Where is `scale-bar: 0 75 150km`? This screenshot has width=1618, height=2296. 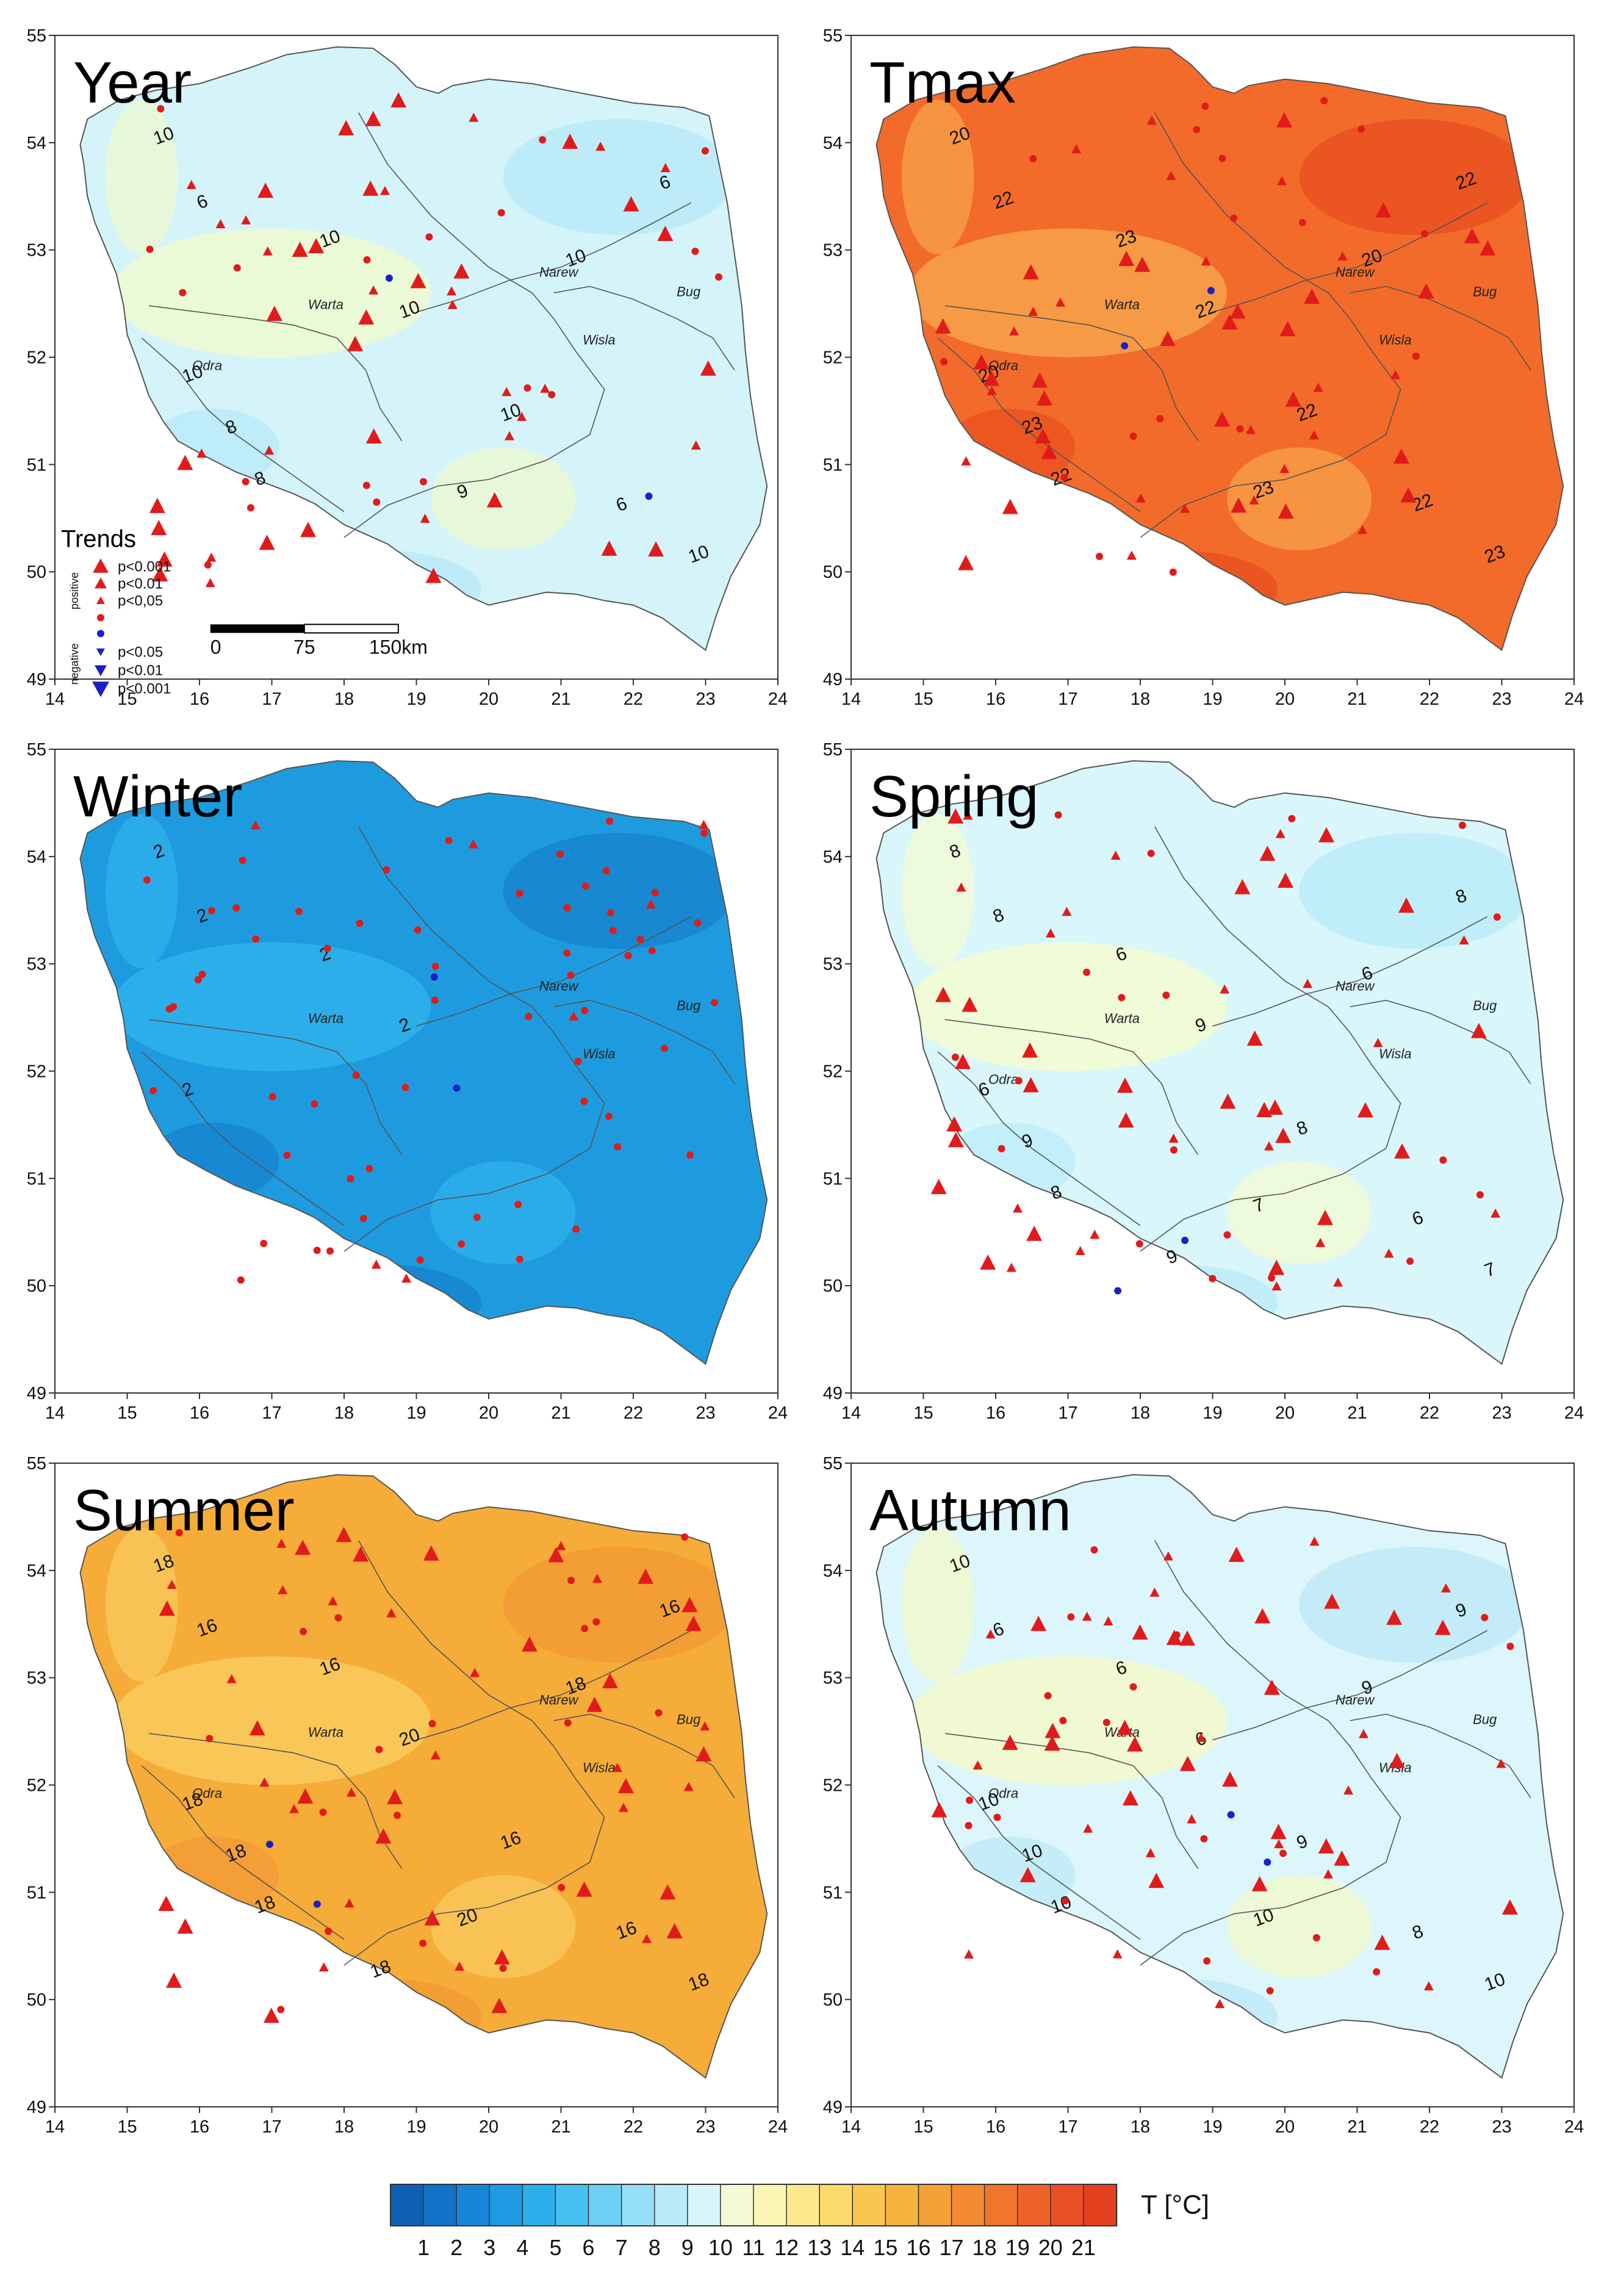 scale-bar: 0 75 150km is located at coordinates (319, 641).